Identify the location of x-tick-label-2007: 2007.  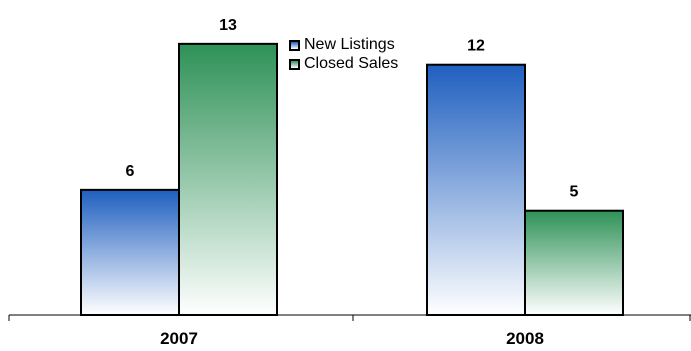
(179, 338).